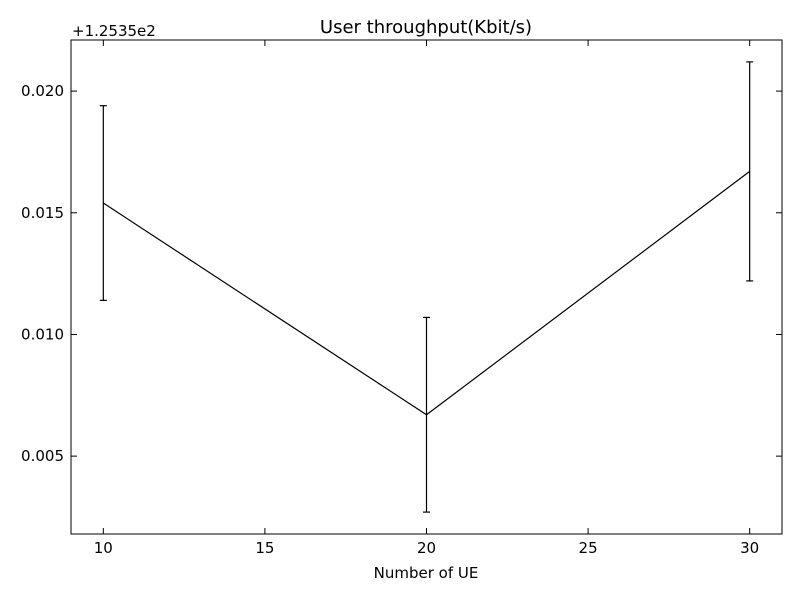  What do you see at coordinates (42, 334) in the screenshot?
I see `y-tick-label-1: 0.010` at bounding box center [42, 334].